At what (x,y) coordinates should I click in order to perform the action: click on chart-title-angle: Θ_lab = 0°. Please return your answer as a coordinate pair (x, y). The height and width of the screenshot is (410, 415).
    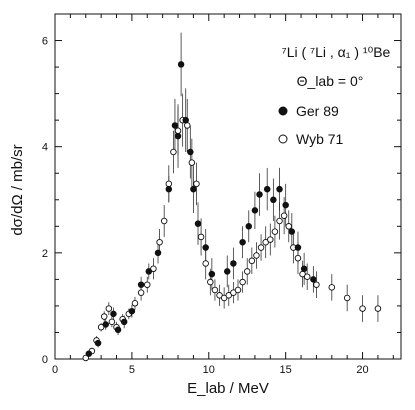
    Looking at the image, I should click on (330, 81).